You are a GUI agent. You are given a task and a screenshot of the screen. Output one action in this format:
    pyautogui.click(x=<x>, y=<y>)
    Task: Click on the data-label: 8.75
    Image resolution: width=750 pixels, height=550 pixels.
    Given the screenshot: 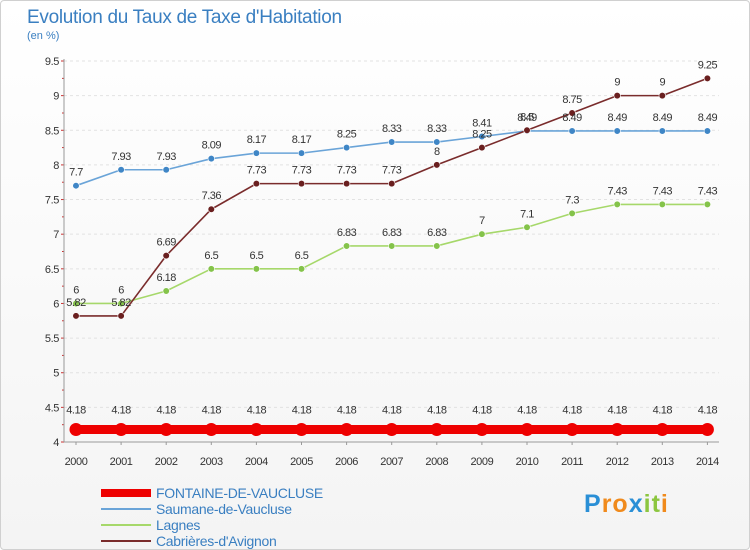 What is the action you would take?
    pyautogui.click(x=572, y=100)
    